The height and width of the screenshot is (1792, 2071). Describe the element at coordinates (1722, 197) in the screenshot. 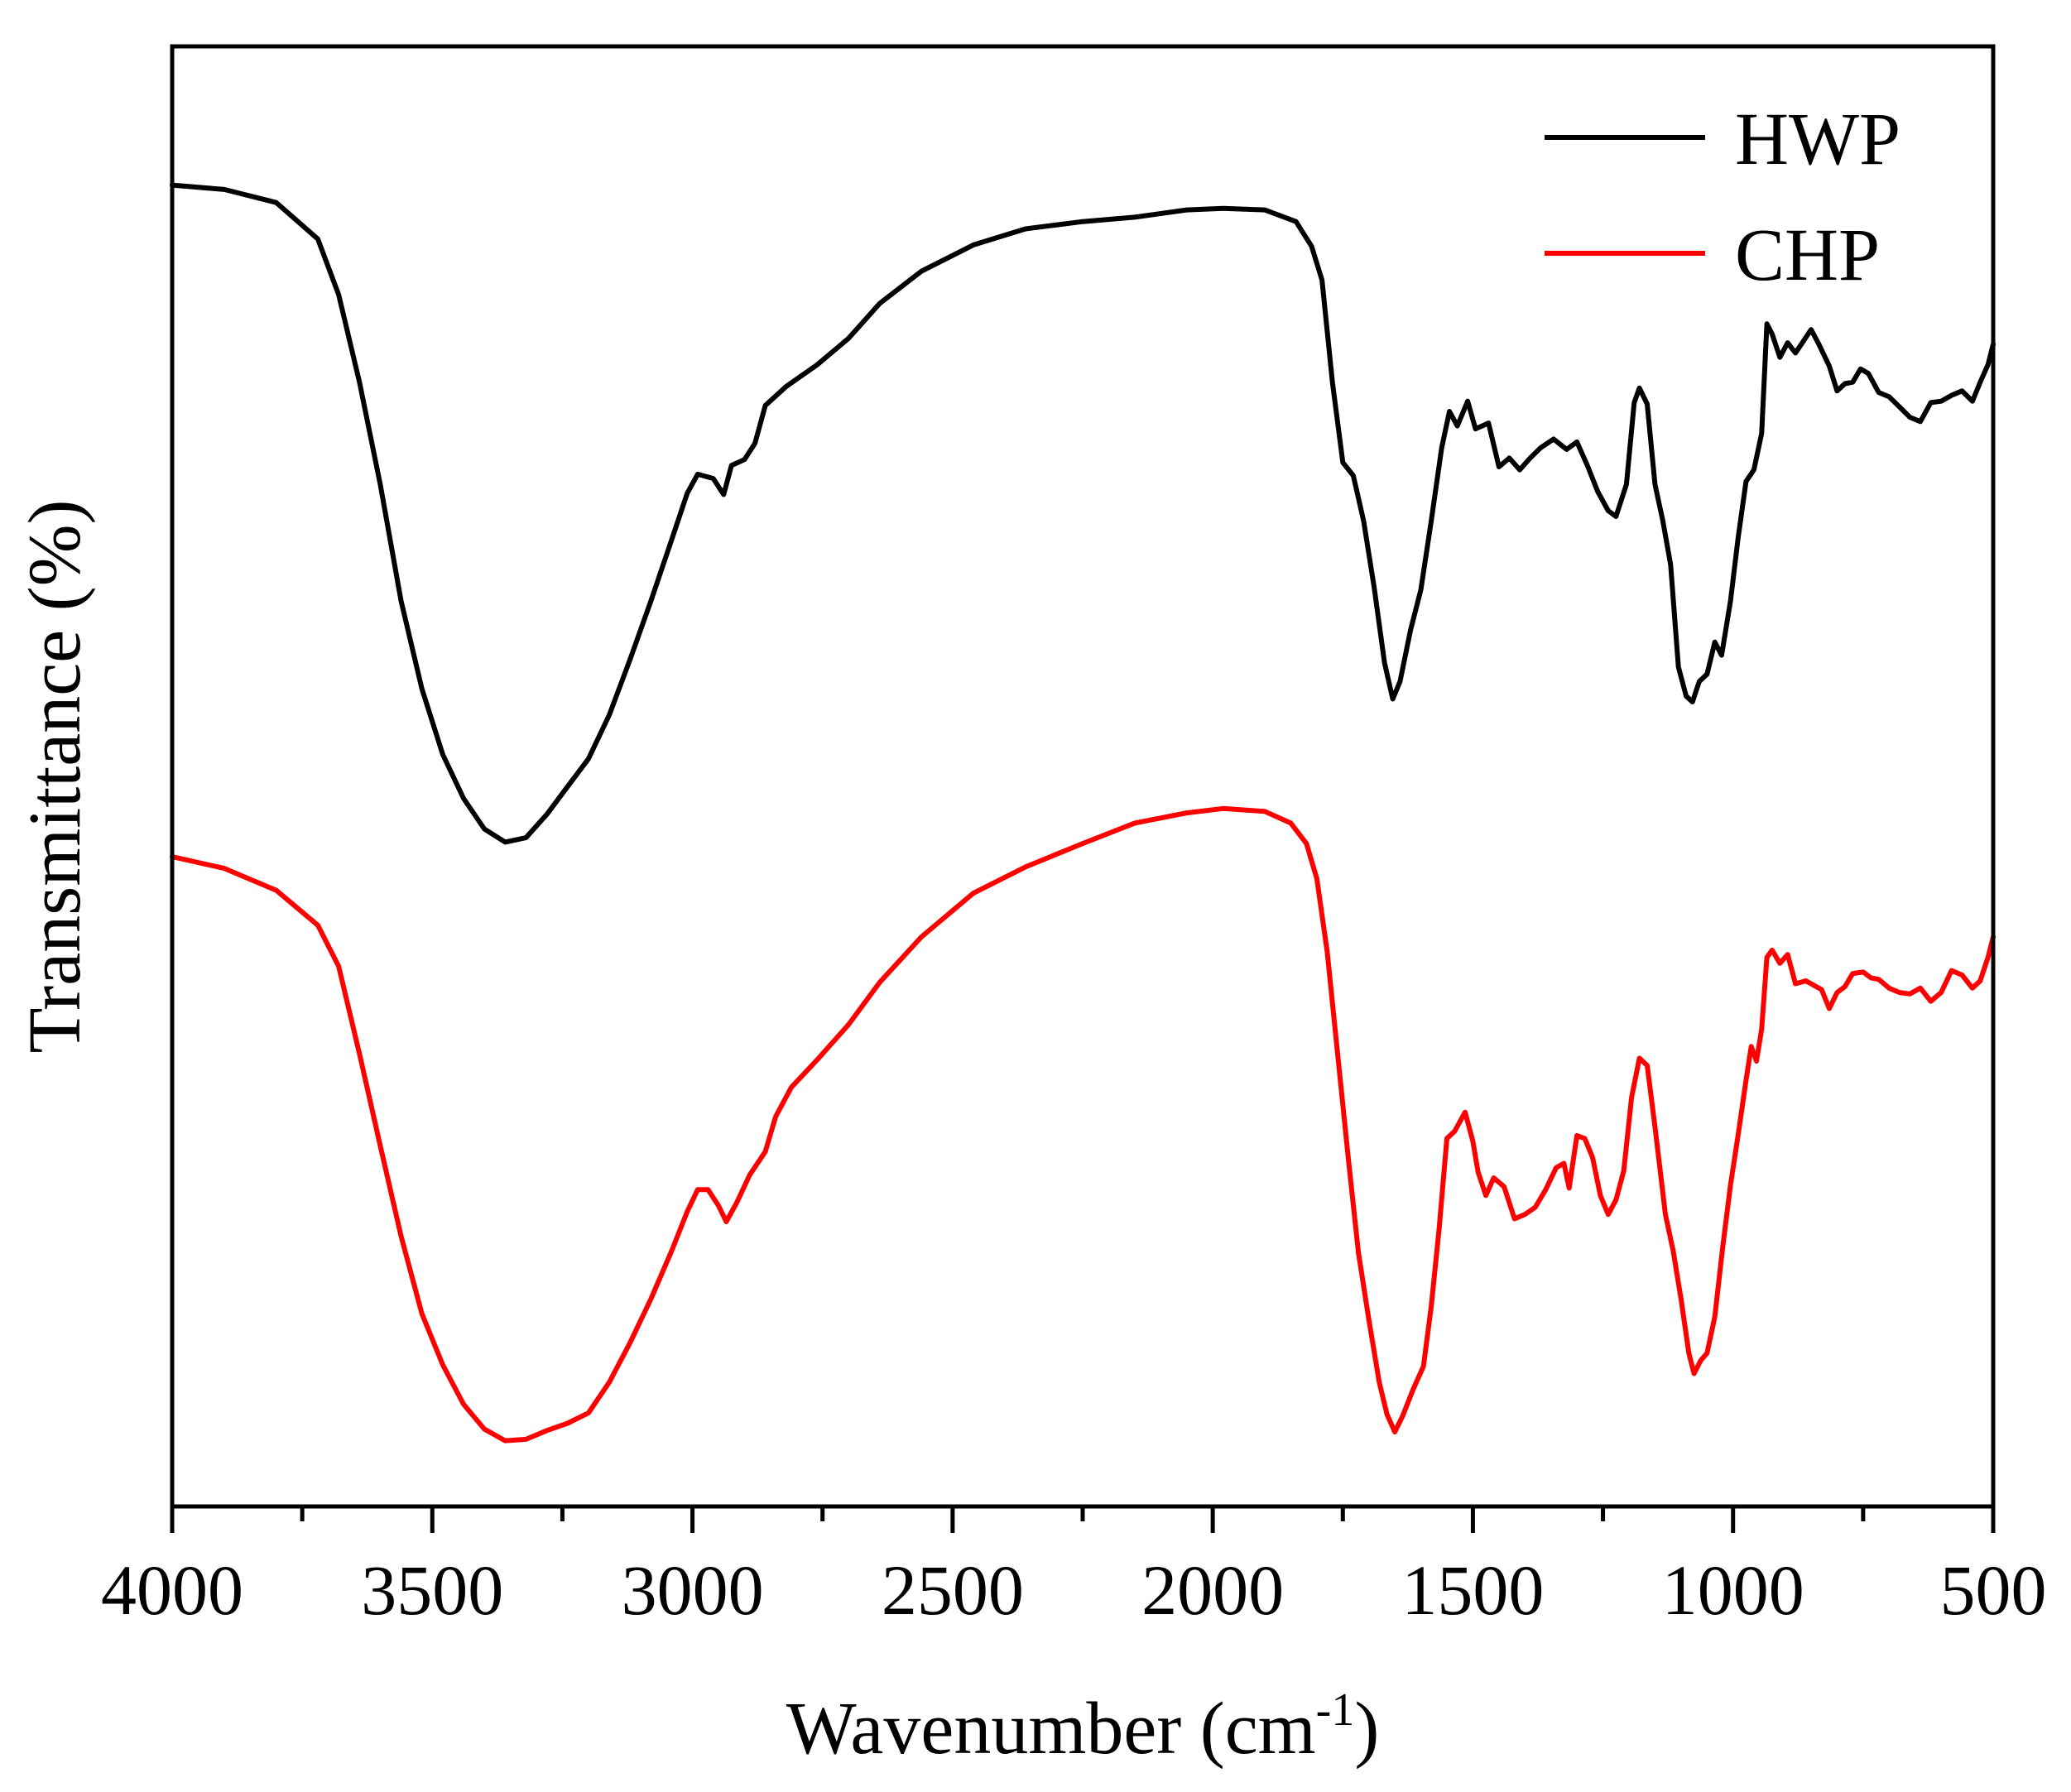

I see `legend: HWP CHP` at that location.